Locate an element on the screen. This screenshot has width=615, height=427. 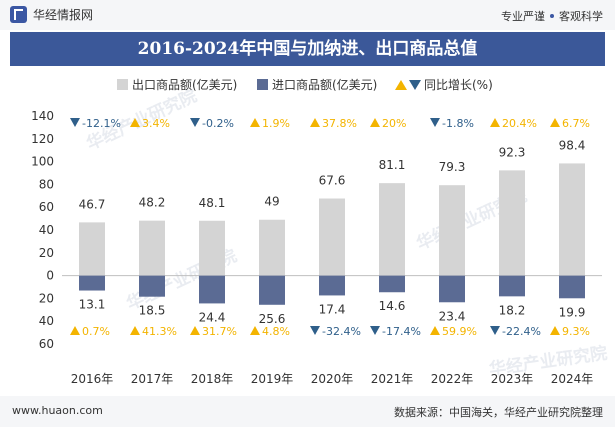
export-growth-label: 20% is located at coordinates (388, 123).